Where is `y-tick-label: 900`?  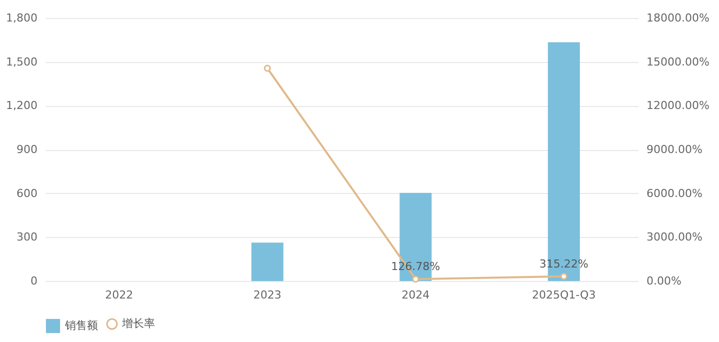 y-tick-label: 900 is located at coordinates (27, 149).